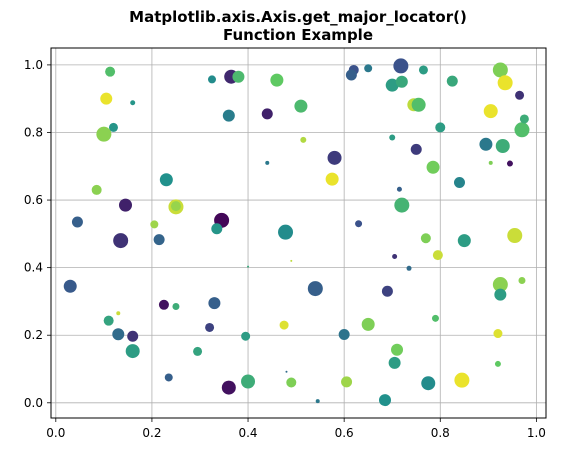  What do you see at coordinates (55, 433) in the screenshot?
I see `x-tick-label: 0.0` at bounding box center [55, 433].